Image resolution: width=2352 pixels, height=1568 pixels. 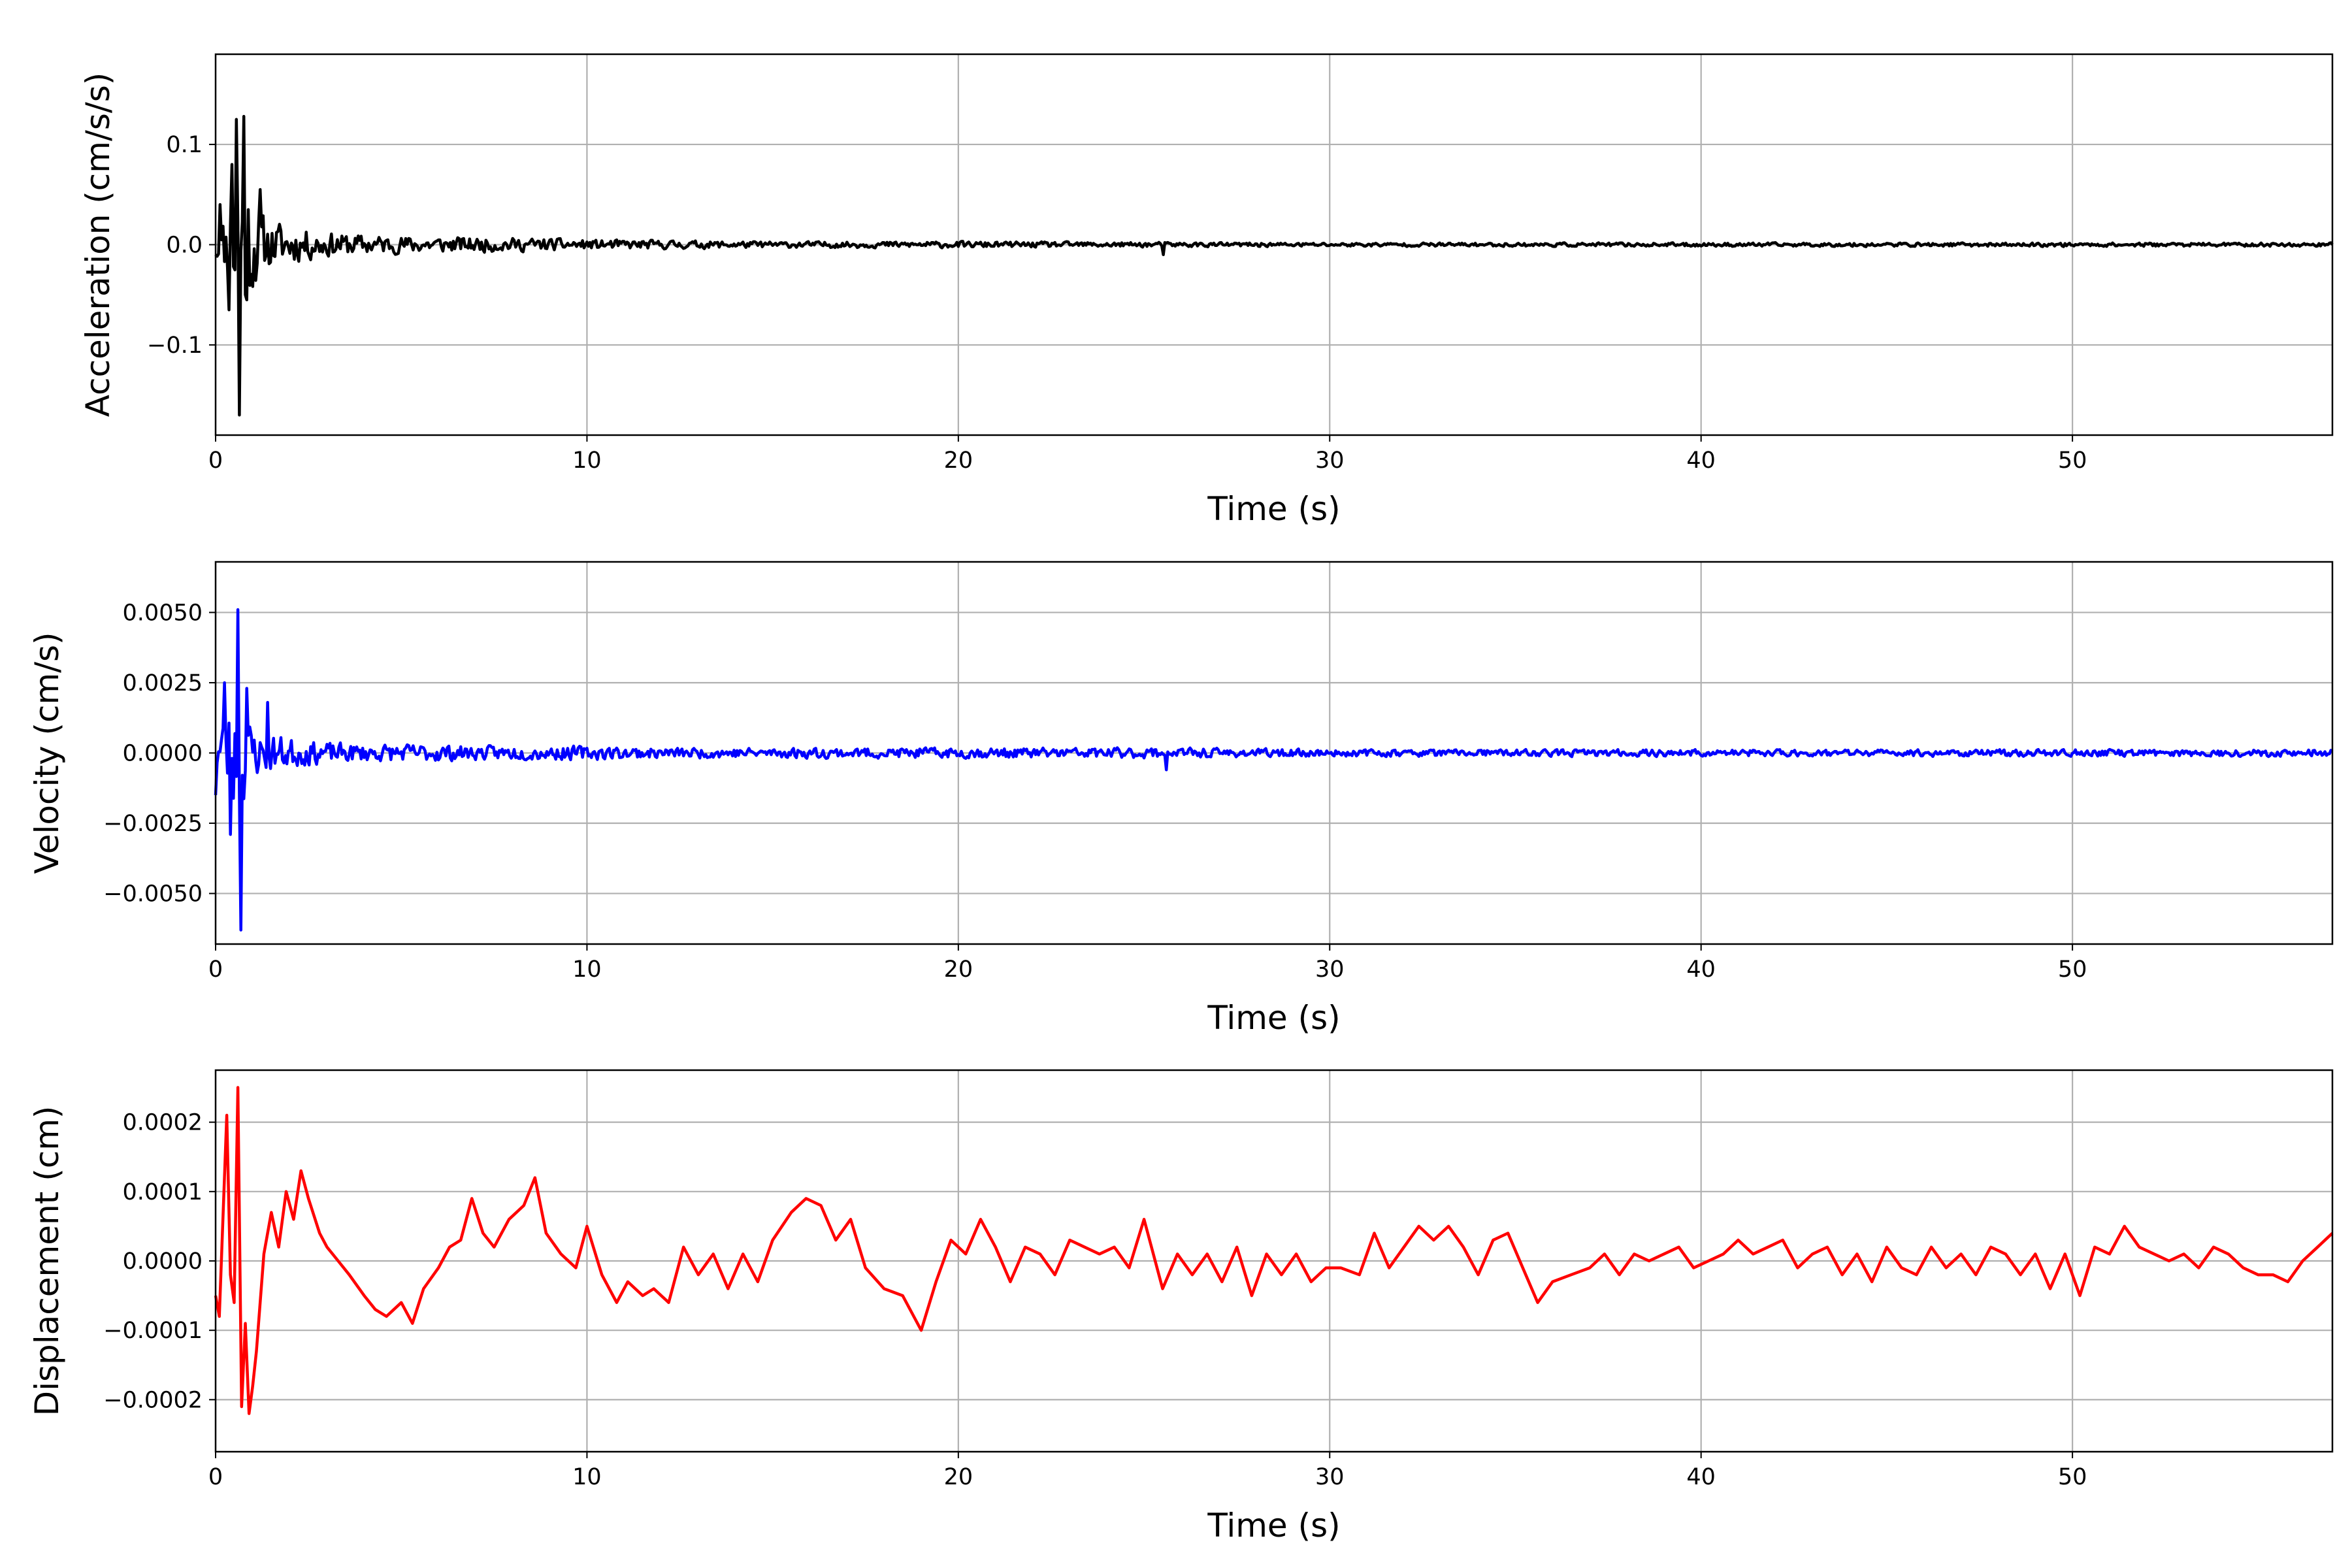 I want to click on velocity-y-tick-label: −0.0050, so click(x=153, y=894).